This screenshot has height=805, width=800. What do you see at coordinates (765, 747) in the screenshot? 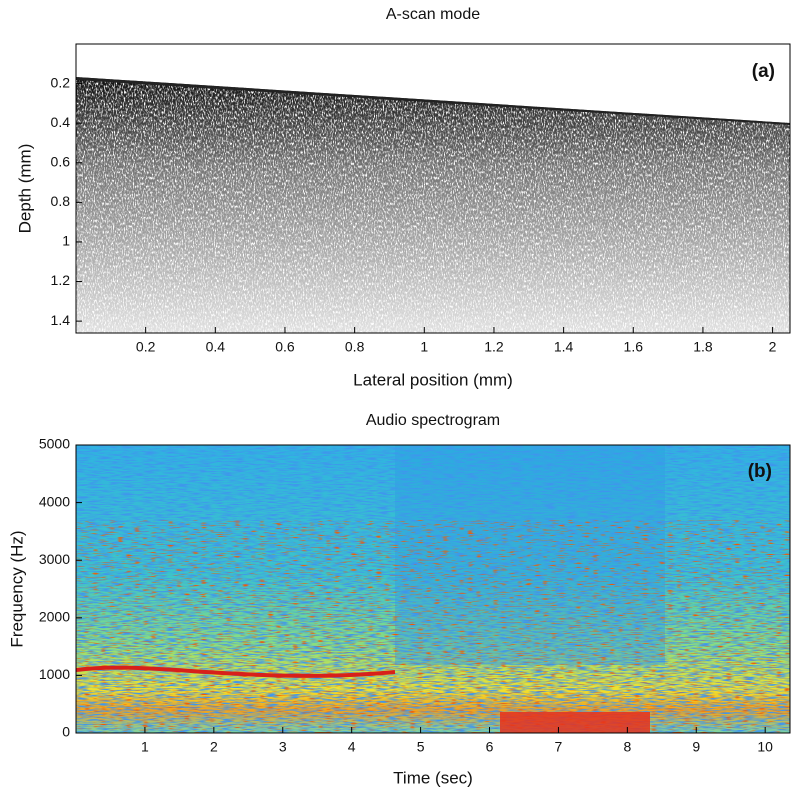
I see `x-tick-label: 10` at bounding box center [765, 747].